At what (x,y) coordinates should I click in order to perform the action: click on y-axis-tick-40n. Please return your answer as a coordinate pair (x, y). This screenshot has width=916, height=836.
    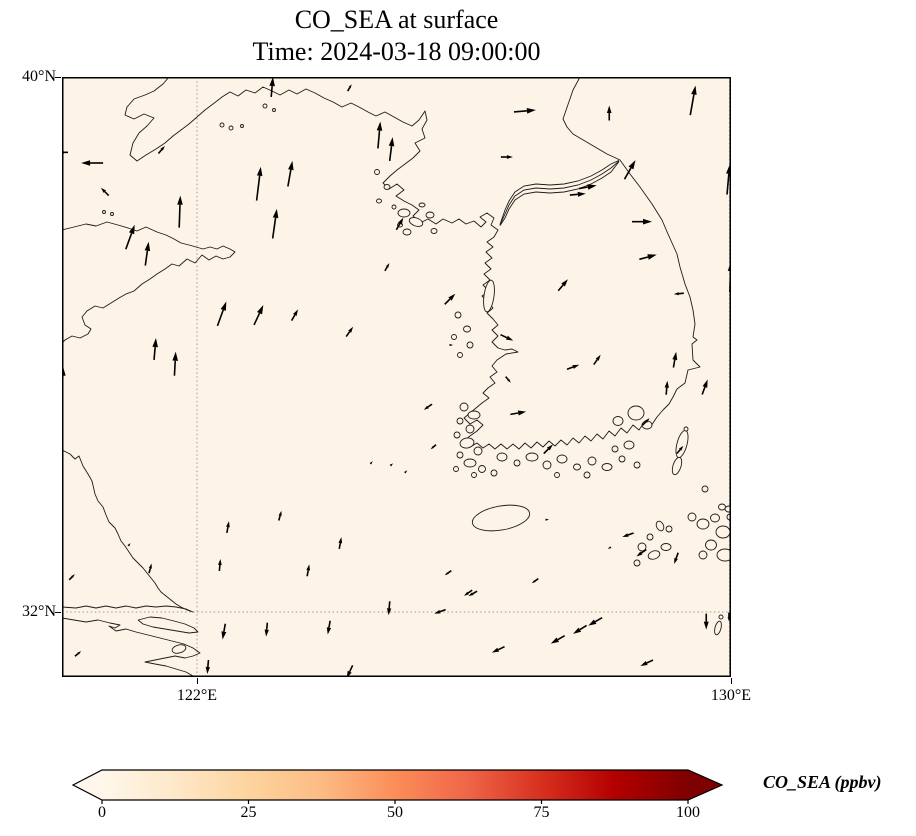
    Looking at the image, I should click on (58, 77).